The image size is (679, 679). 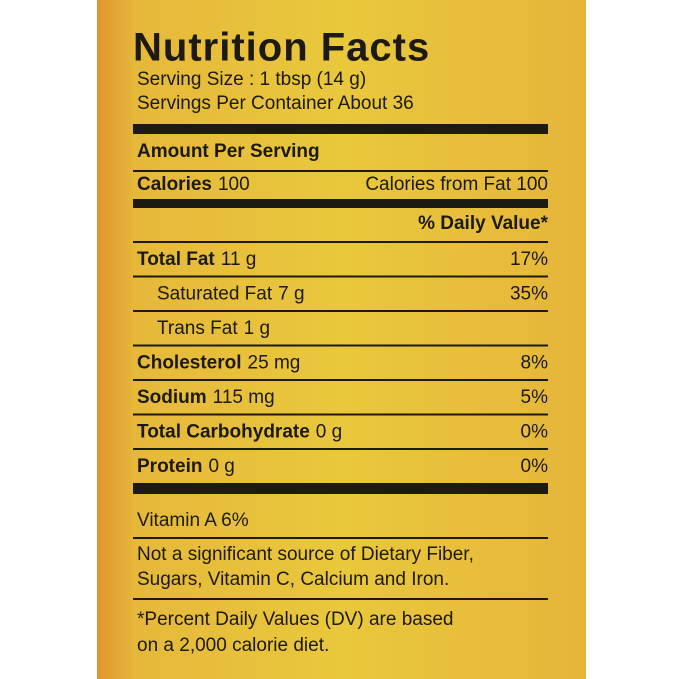 What do you see at coordinates (295, 619) in the screenshot?
I see `footnote: *Percent Daily Values (DV) are based` at bounding box center [295, 619].